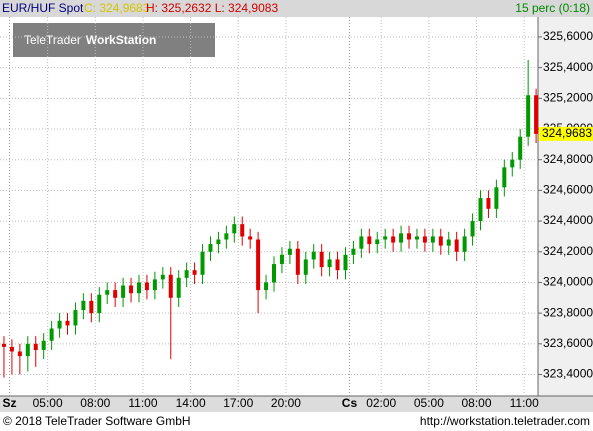 The width and height of the screenshot is (593, 431). I want to click on time-axis-area, so click(296, 404).